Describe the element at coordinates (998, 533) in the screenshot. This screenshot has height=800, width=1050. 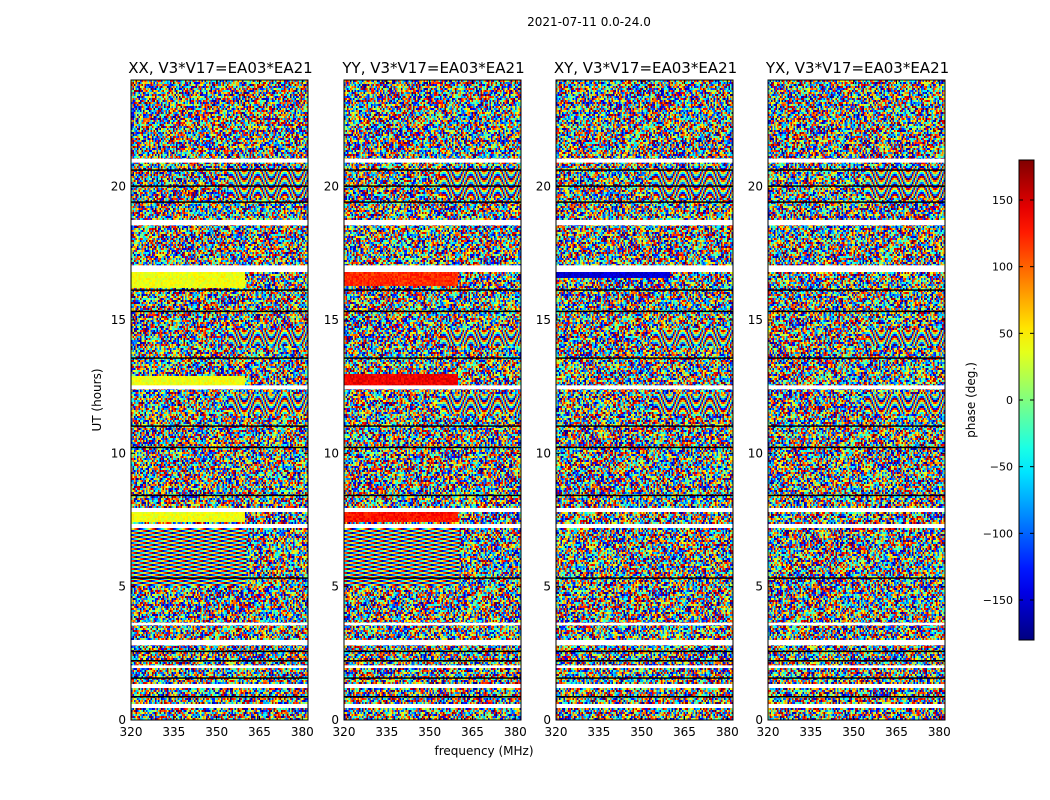
I see `colorbar-tick-label: −100` at that location.